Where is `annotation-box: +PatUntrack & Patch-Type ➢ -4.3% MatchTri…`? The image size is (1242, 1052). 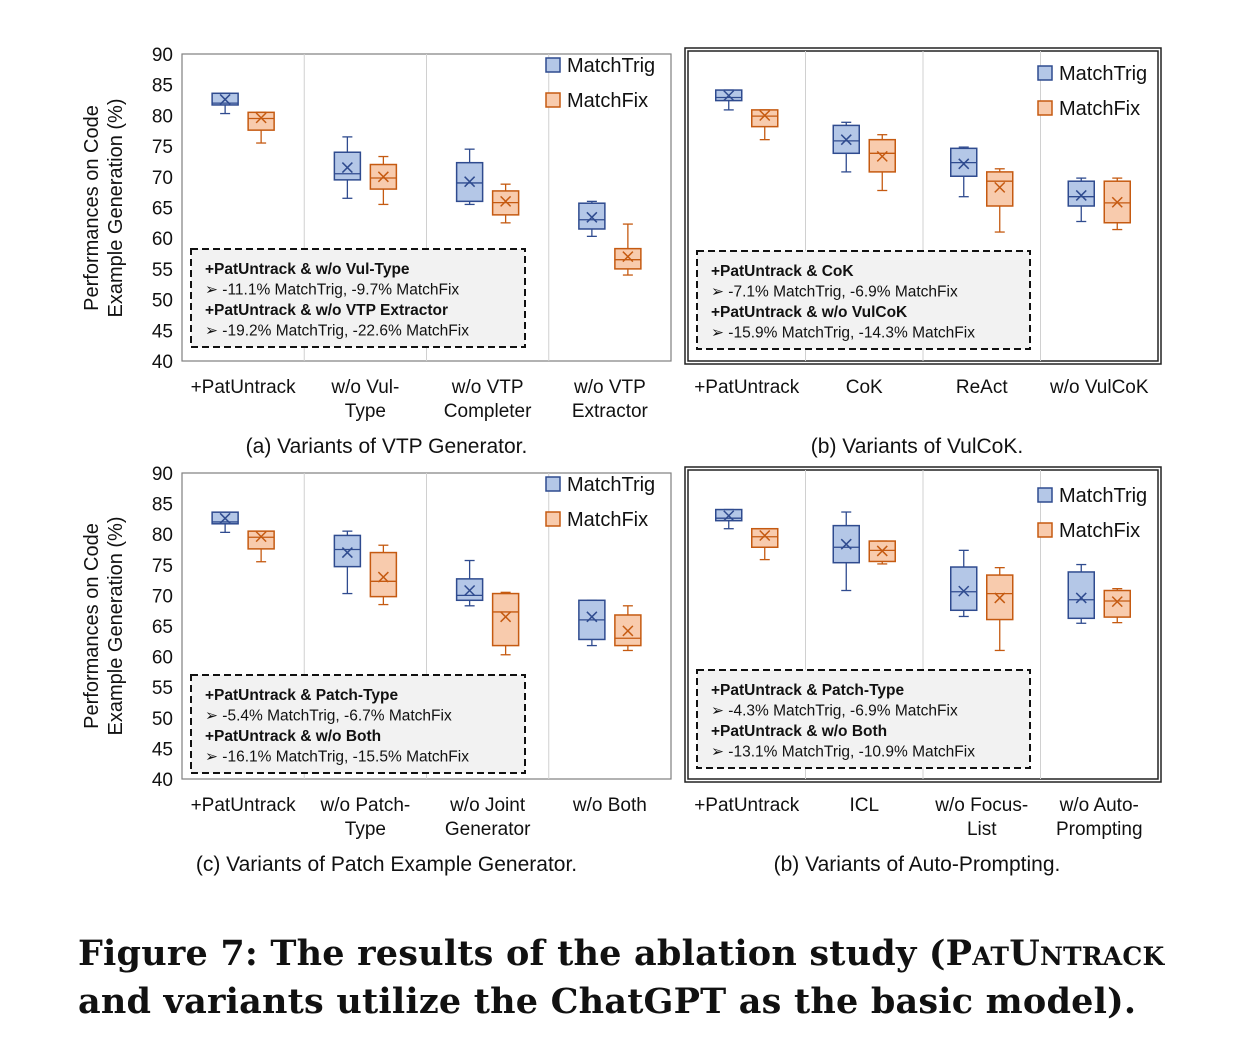 annotation-box: +PatUntrack & Patch-Type ➢ -4.3% MatchTri… is located at coordinates (863, 719).